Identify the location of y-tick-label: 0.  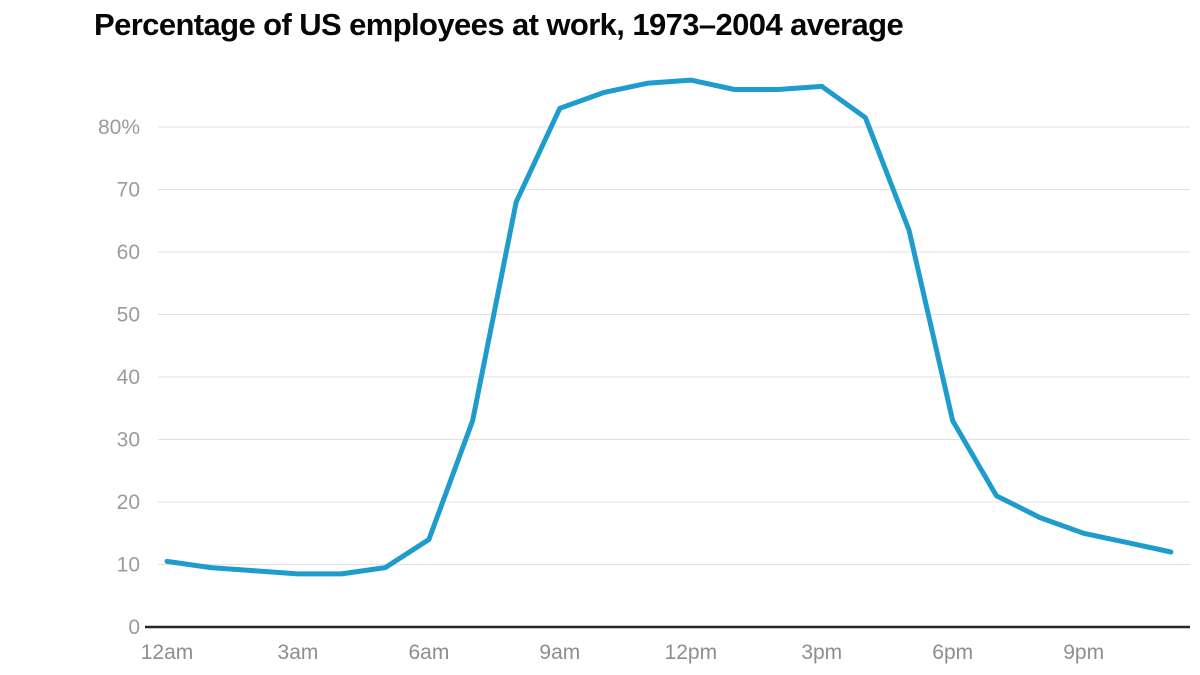
(134, 627).